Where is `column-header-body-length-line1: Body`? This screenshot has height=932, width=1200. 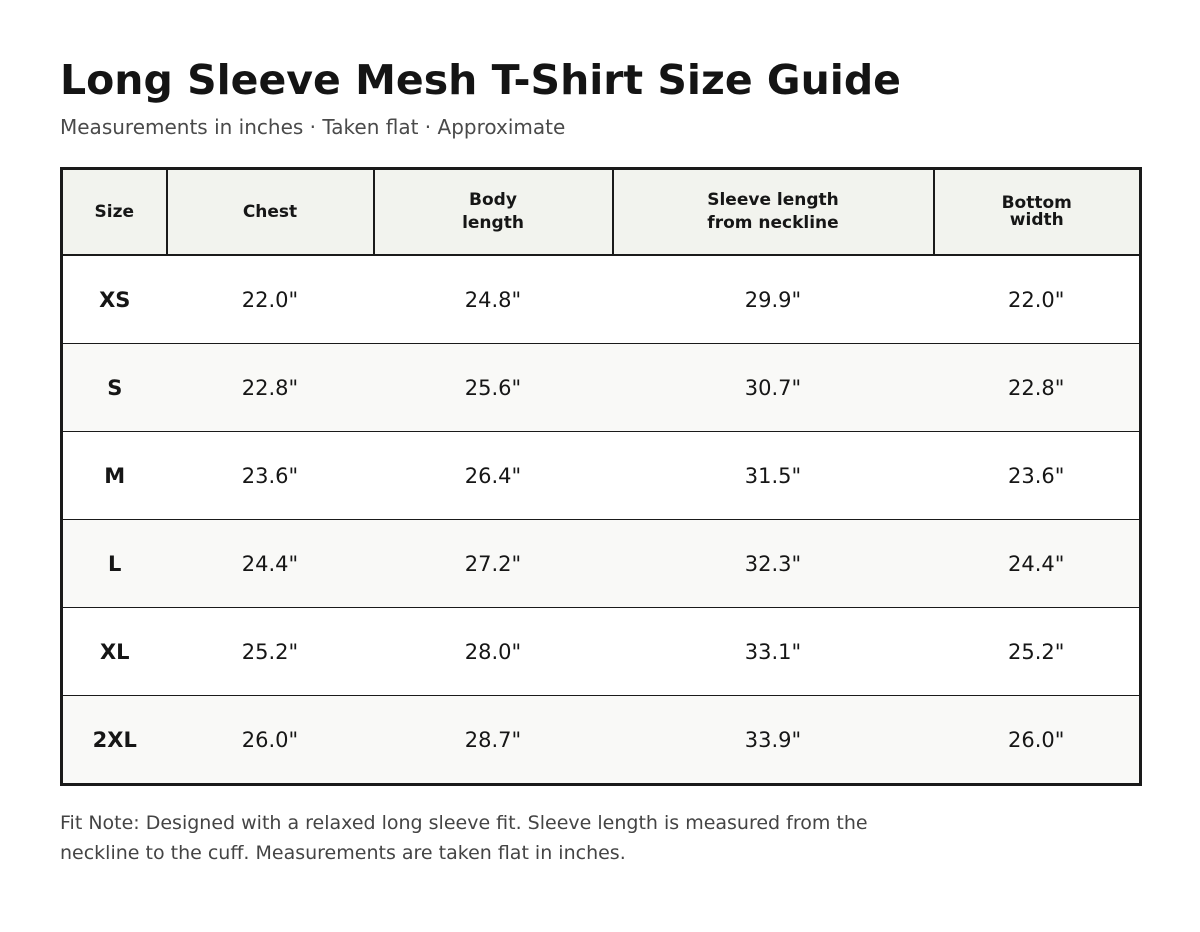
column-header-body-length-line1: Body is located at coordinates (493, 200).